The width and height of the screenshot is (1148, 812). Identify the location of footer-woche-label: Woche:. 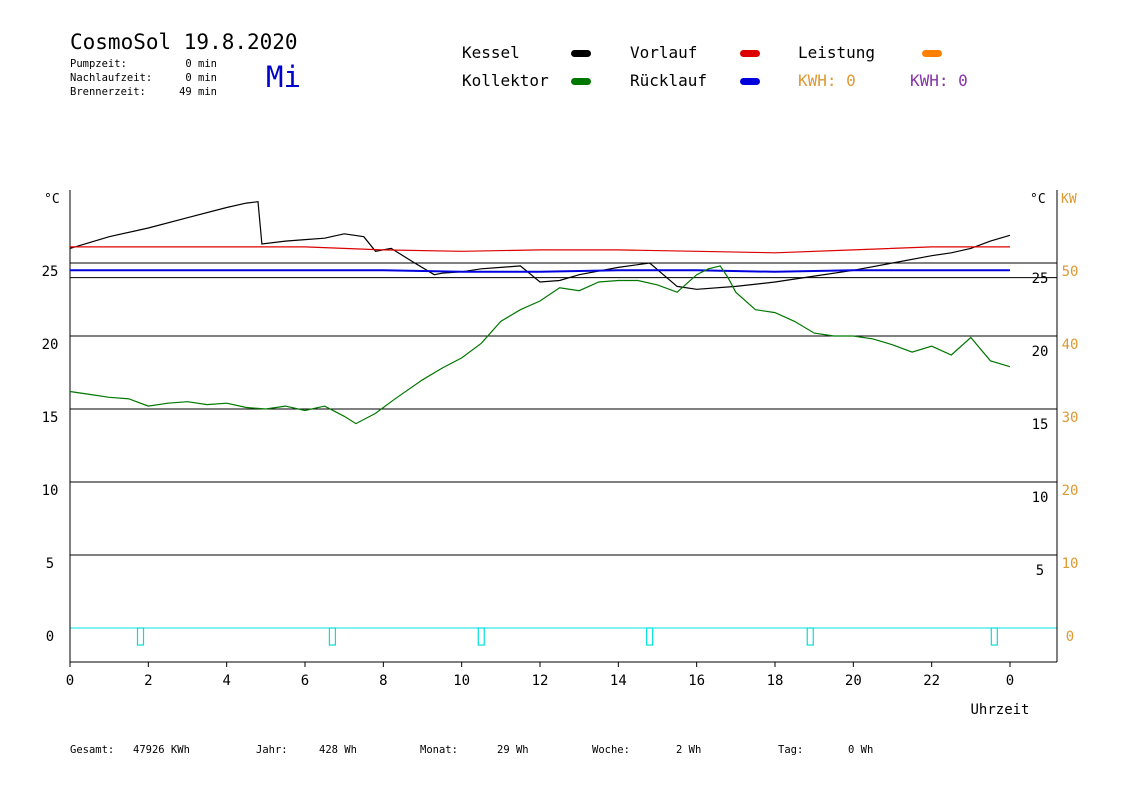
(611, 750).